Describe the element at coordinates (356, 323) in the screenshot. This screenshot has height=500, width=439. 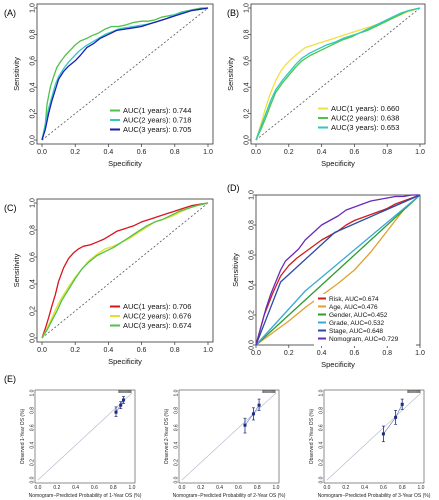
I see `legend-entry: Grade, AUC=0.532` at that location.